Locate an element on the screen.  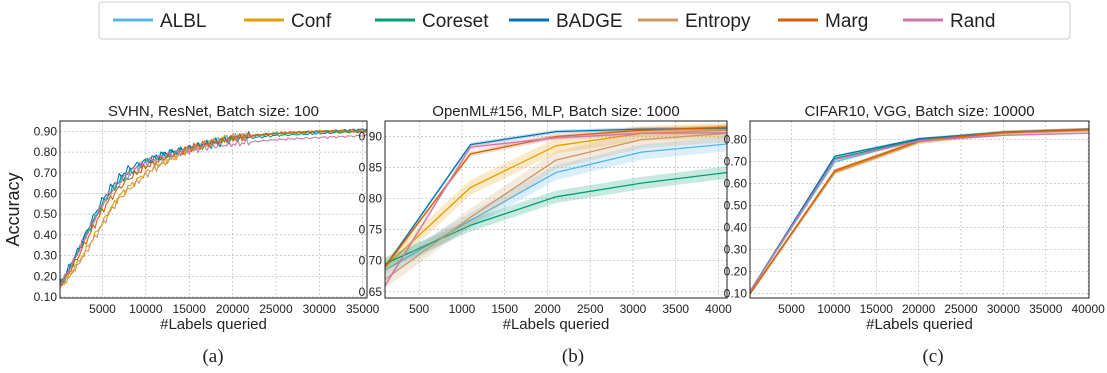
legend-frame is located at coordinates (584, 20).